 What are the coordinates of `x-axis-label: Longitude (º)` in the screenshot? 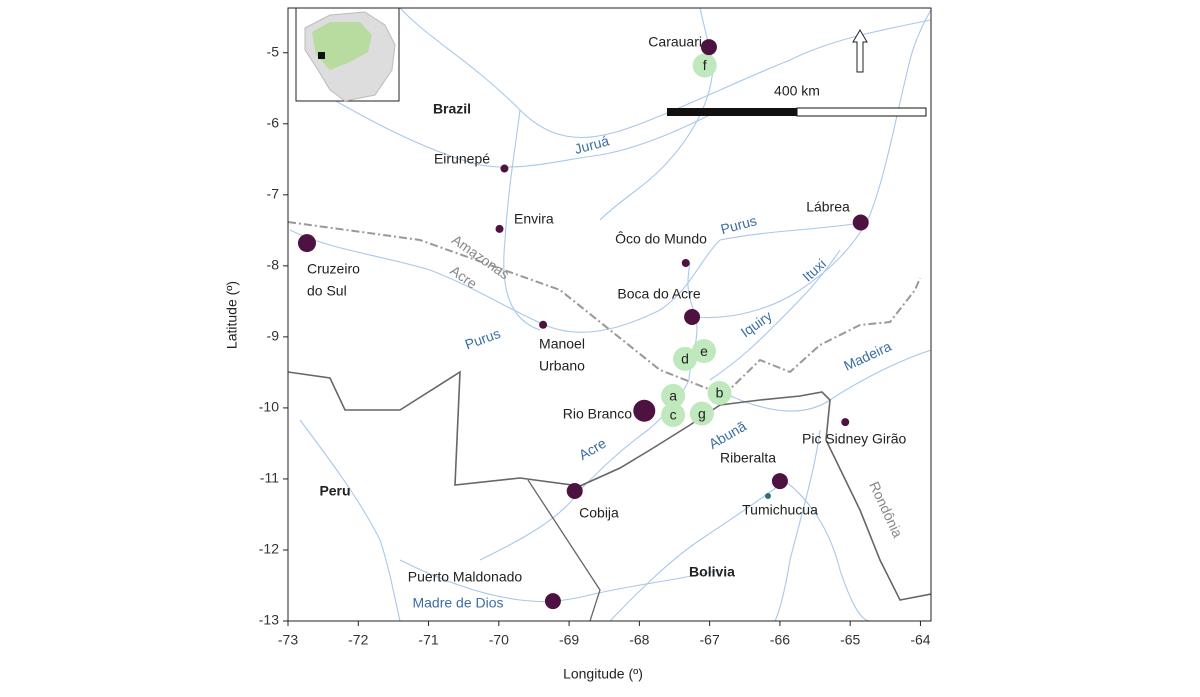 It's located at (603, 674).